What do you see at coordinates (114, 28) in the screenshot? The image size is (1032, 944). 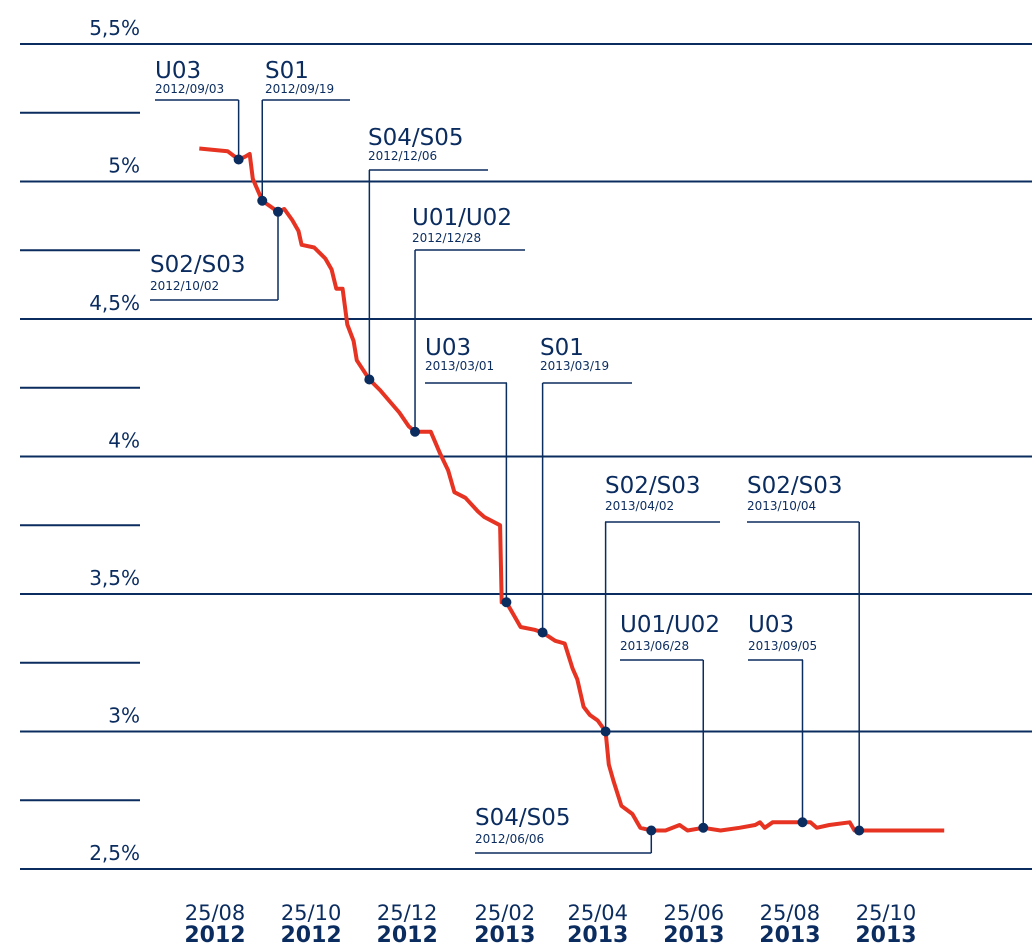 I see `y-tick-label: 5,5%` at bounding box center [114, 28].